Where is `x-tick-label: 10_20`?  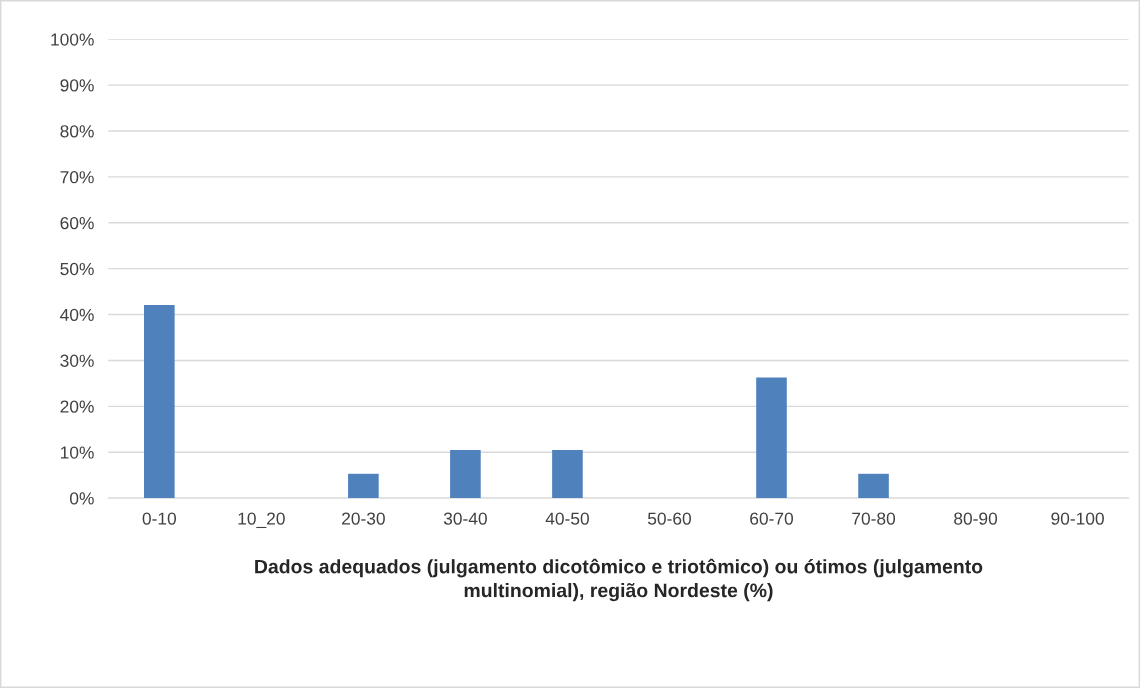 x-tick-label: 10_20 is located at coordinates (261, 520).